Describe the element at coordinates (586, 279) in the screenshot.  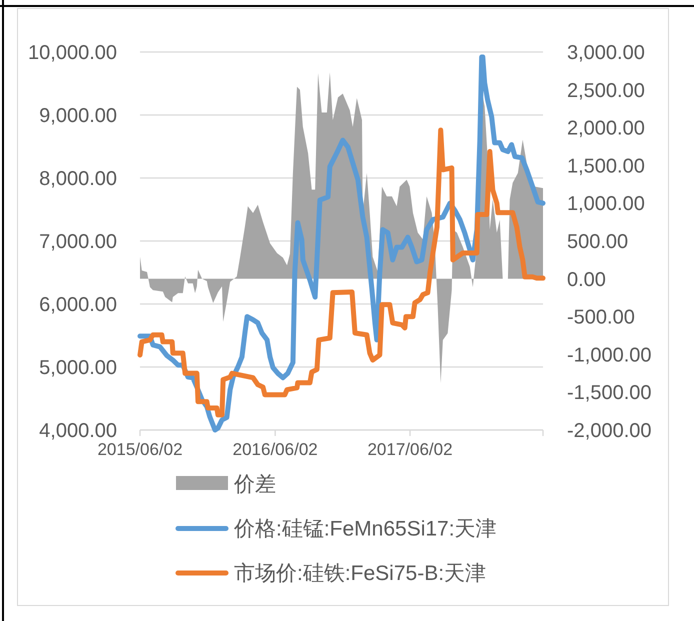
I see `y2-tick-label: 0.00` at that location.